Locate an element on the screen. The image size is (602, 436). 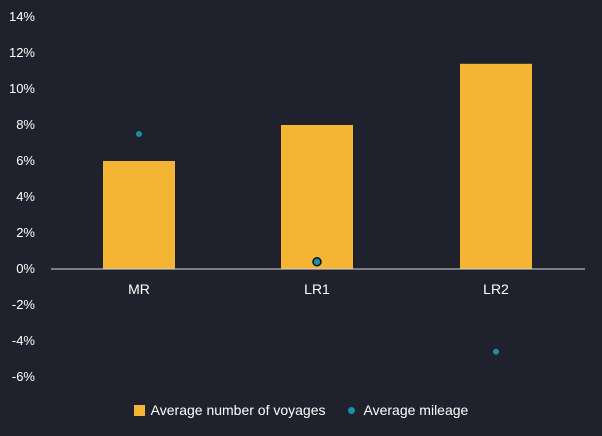
x-category-label: LR1 is located at coordinates (317, 289).